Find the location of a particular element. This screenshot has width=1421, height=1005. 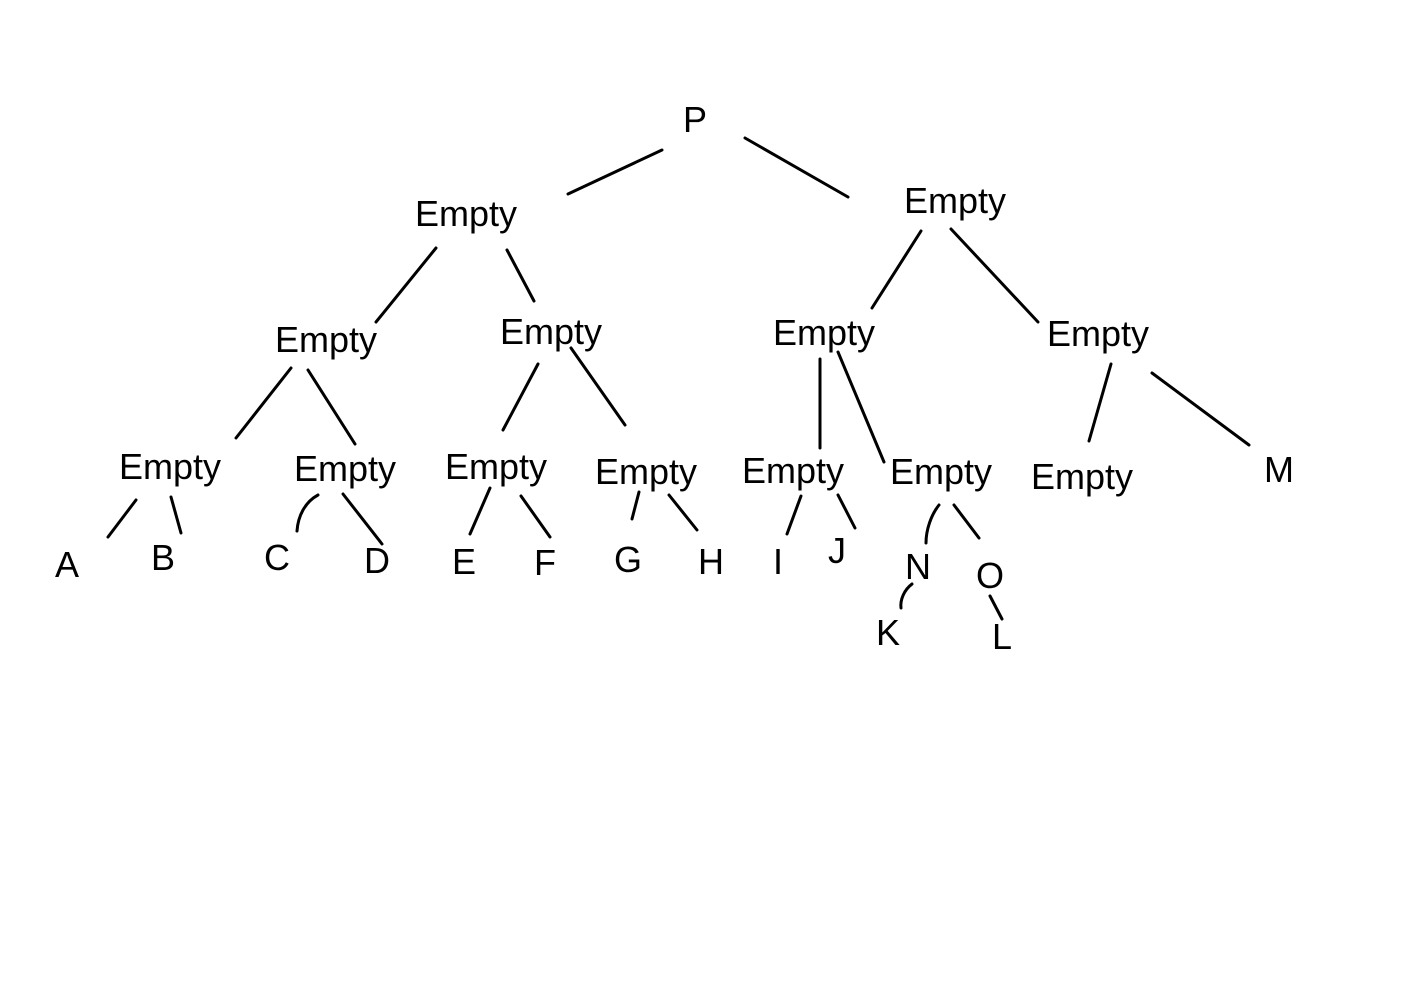

edge-l1a-l2a is located at coordinates (406, 285).